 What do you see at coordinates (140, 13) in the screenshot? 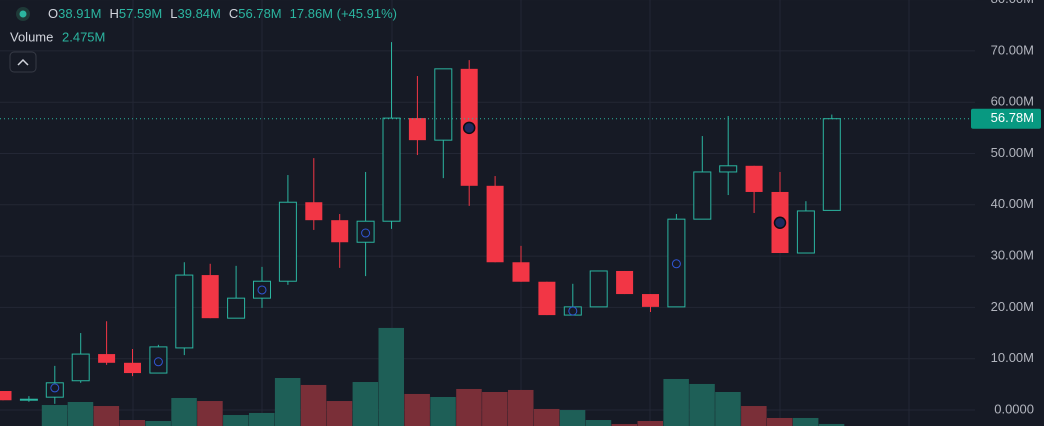
I see `ohlc-value: 57.59M` at bounding box center [140, 13].